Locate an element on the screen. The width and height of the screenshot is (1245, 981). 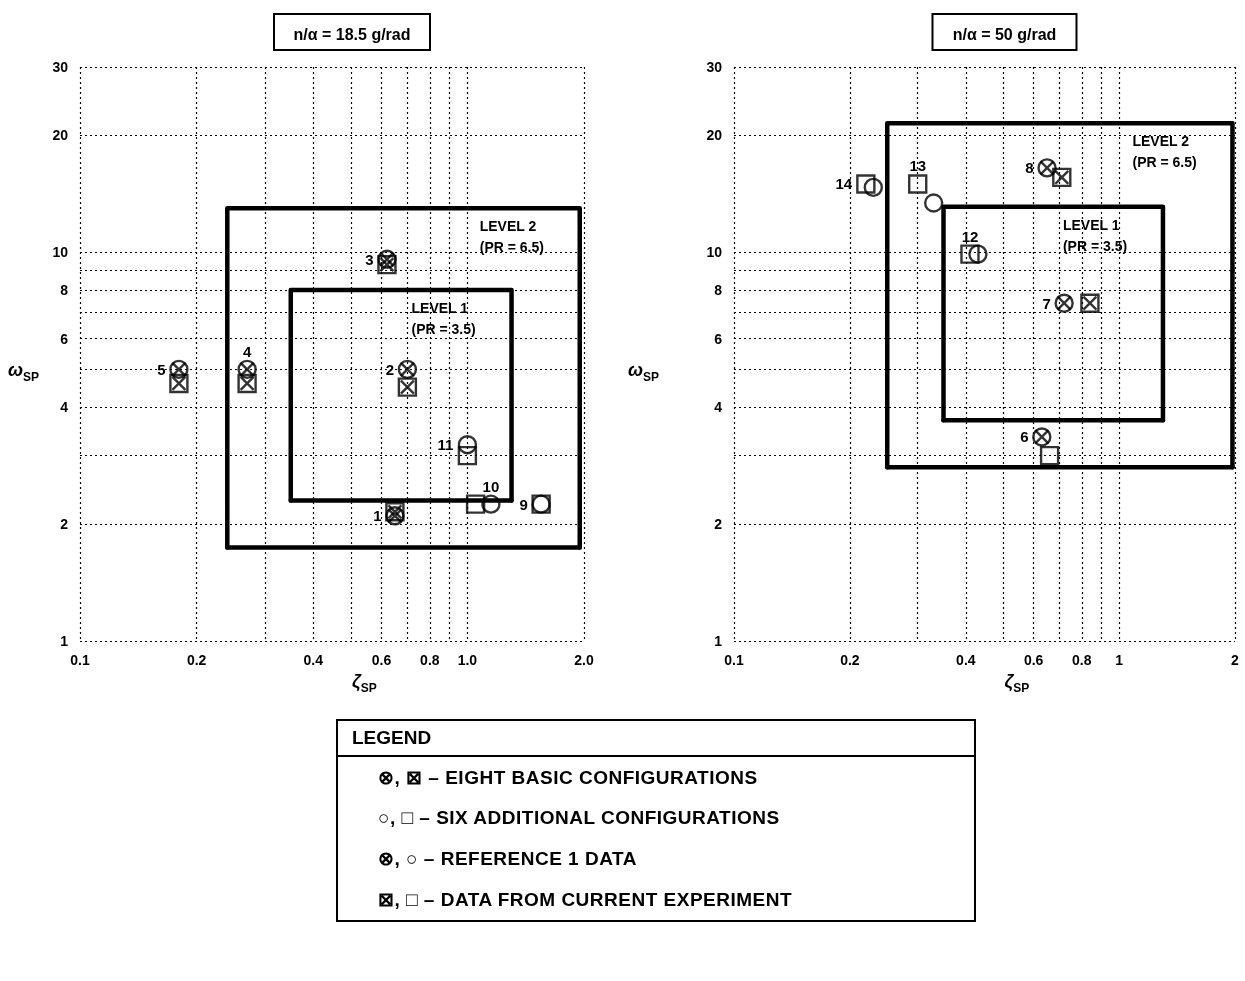
annotation: 4 is located at coordinates (247, 351).